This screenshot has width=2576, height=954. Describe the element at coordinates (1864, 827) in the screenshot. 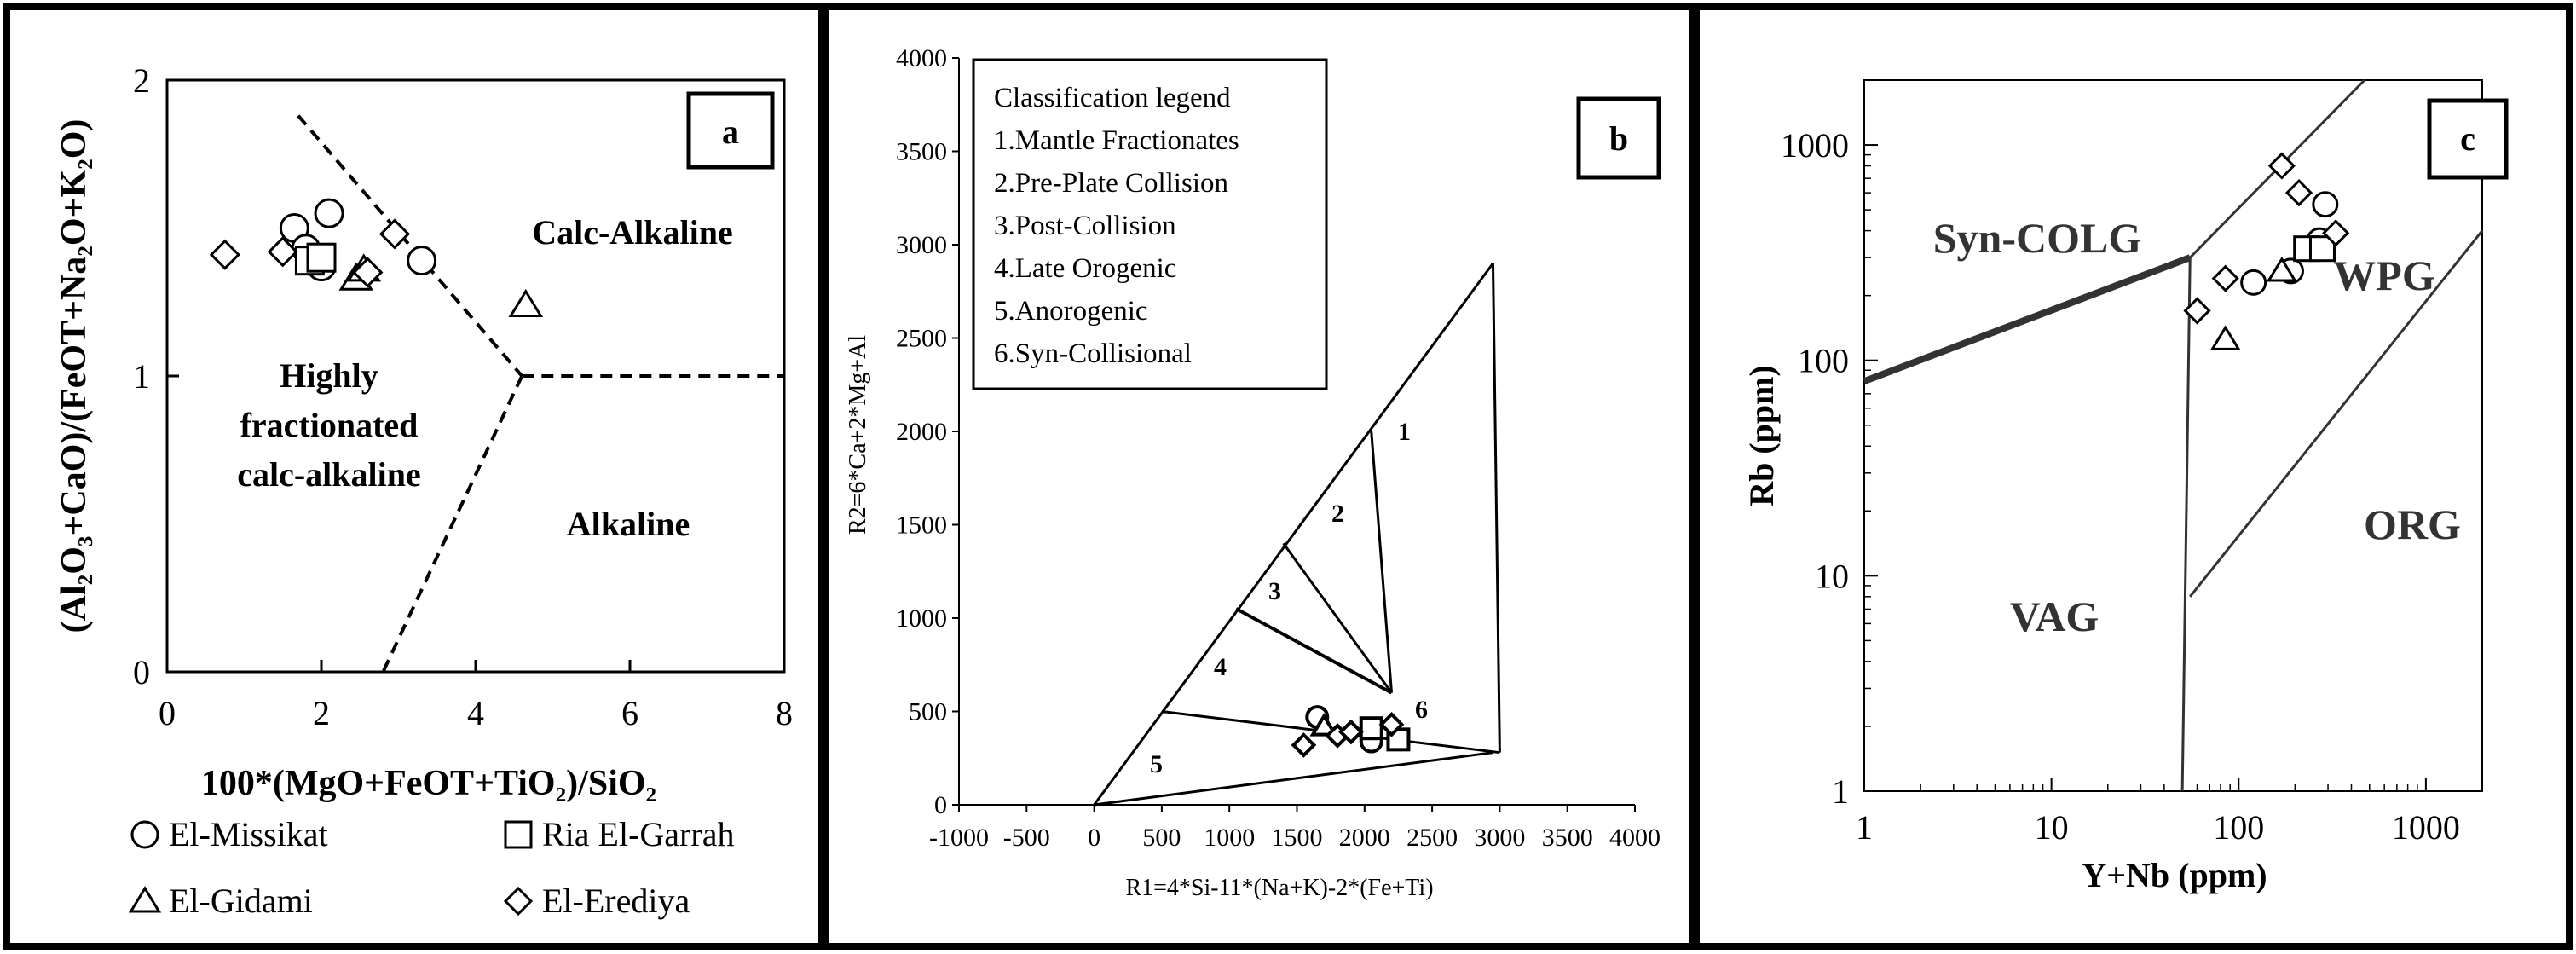

I see `x-tick-label: 1` at that location.